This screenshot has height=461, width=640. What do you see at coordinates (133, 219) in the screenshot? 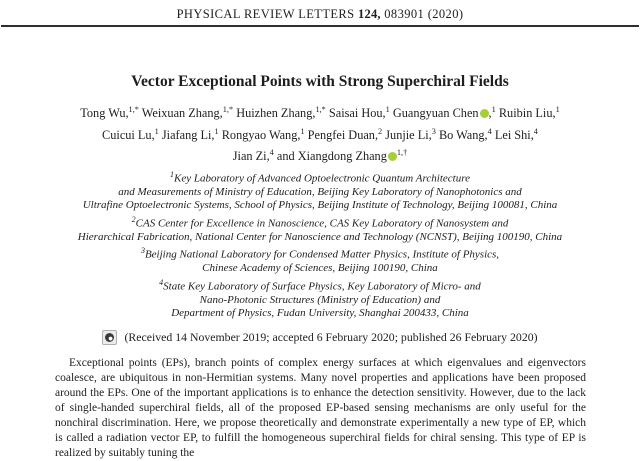
I see `affiliation-superscript: 2` at bounding box center [133, 219].